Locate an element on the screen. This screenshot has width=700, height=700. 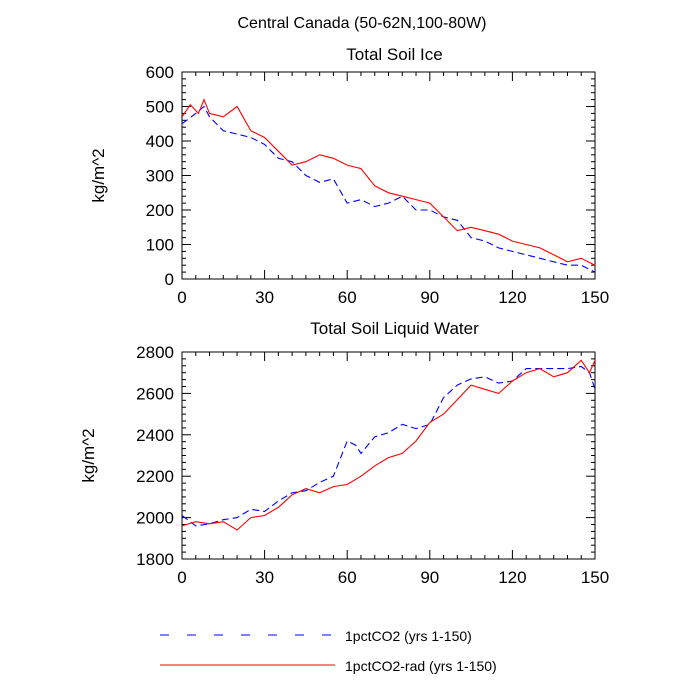
y-tick-label: 500 is located at coordinates (160, 107).